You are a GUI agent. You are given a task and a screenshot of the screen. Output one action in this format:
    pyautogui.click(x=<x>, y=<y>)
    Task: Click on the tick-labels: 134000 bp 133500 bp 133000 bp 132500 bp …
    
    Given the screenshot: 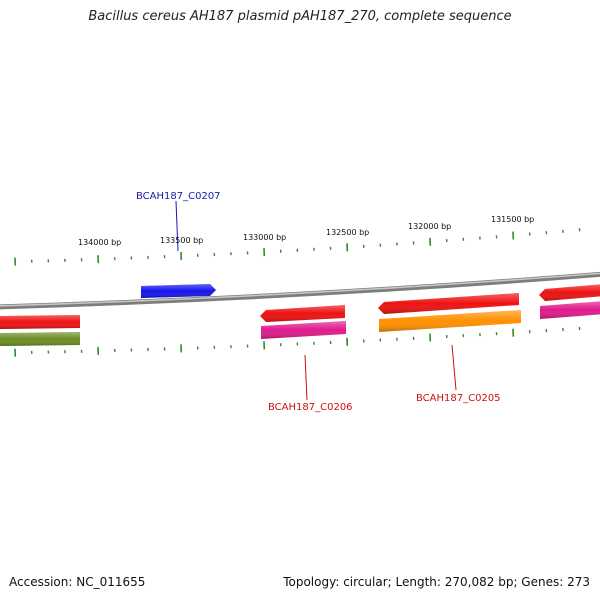 What is the action you would take?
    pyautogui.click(x=306, y=231)
    